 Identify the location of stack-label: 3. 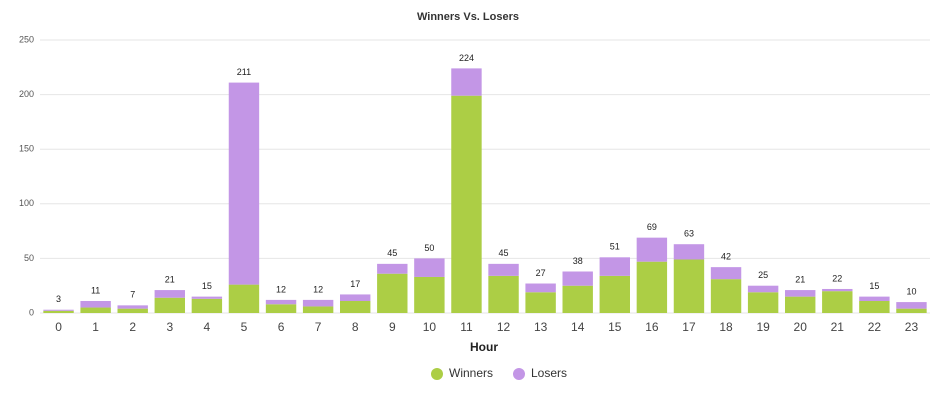
(58, 299).